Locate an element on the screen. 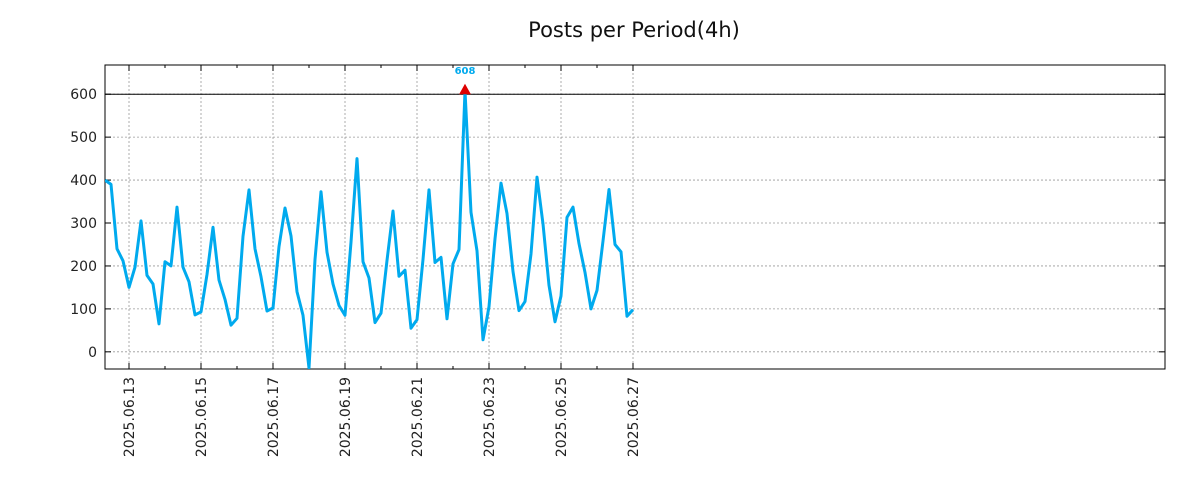 This screenshot has height=500, width=1200. x-tick-label: 2025.06.21 is located at coordinates (418, 417).